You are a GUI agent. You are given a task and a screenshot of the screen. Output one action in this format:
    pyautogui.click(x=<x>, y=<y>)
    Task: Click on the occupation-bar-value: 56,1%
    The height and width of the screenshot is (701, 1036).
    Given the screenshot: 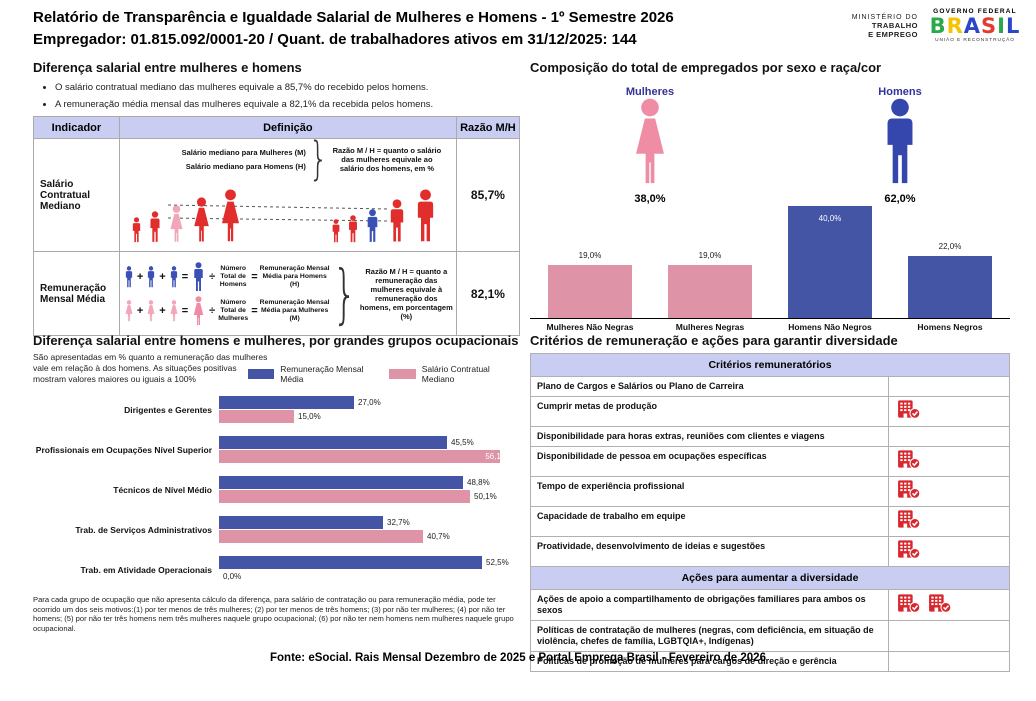 What is the action you would take?
    pyautogui.click(x=496, y=456)
    